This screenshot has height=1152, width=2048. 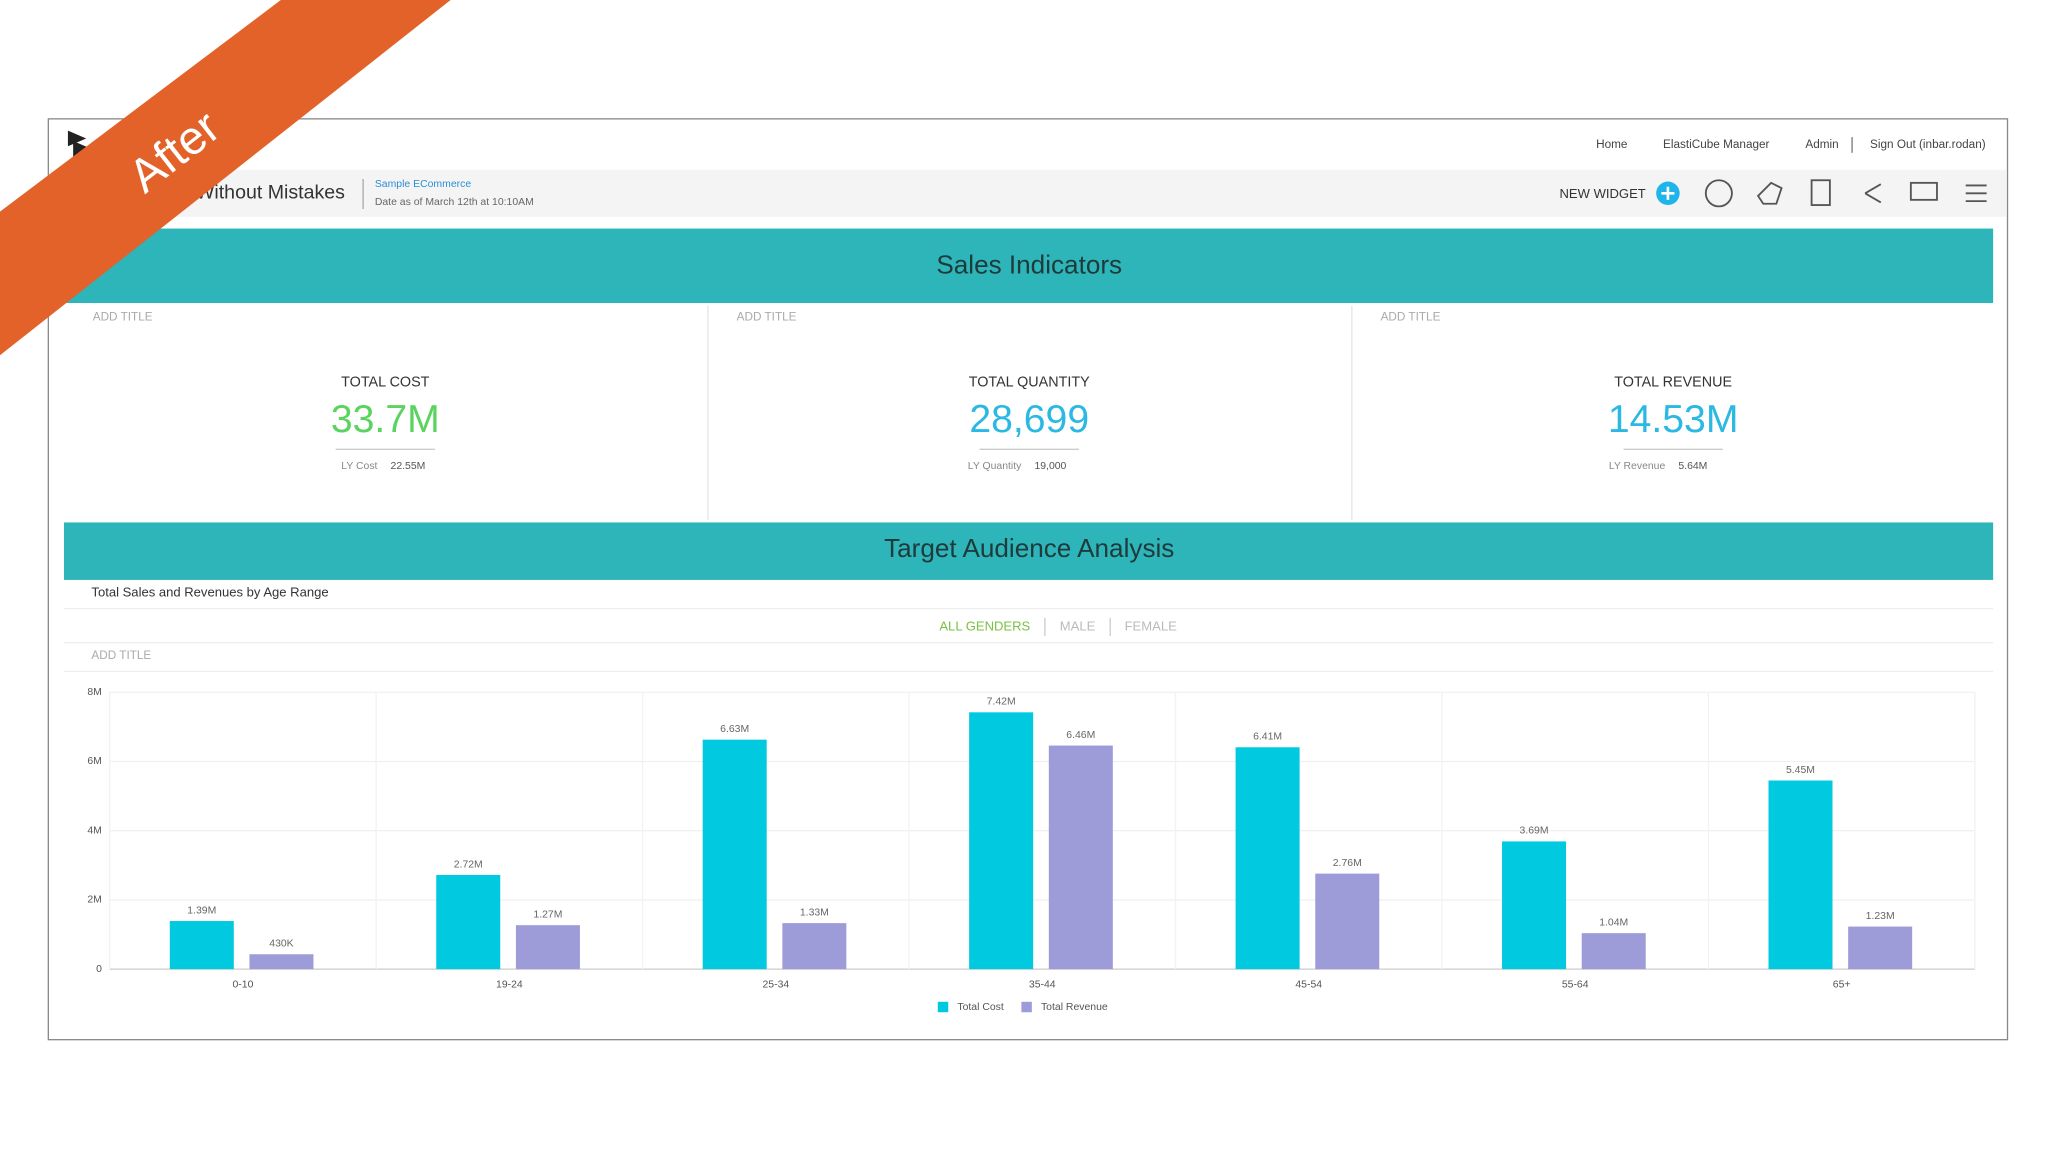 I want to click on nav-link: Admin, so click(x=1821, y=144).